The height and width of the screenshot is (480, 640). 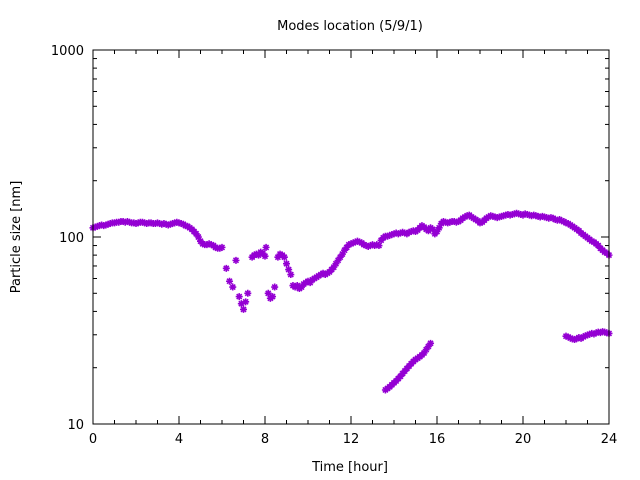 I want to click on y-axis-label: Particle size [nm], so click(x=16, y=237).